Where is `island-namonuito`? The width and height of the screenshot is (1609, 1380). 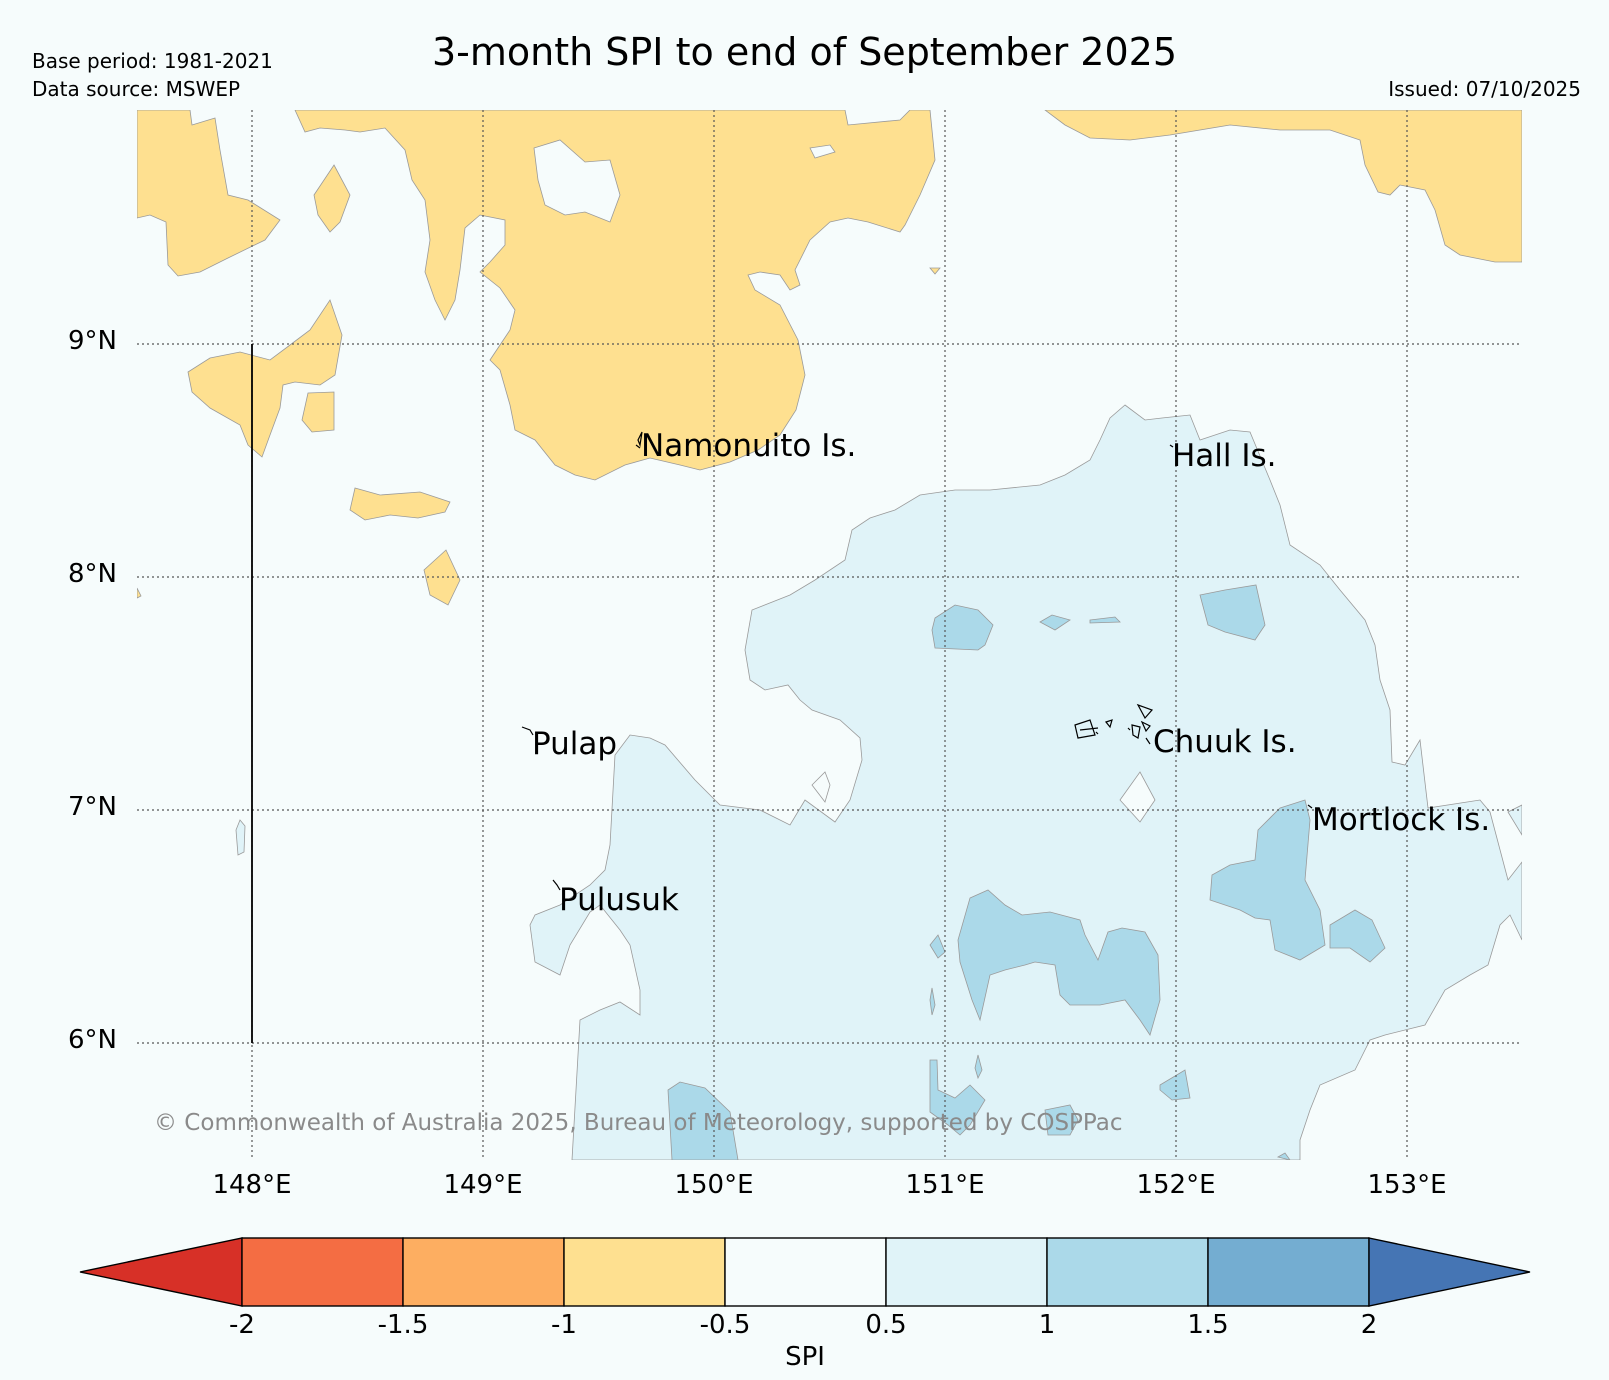
island-namonuito is located at coordinates (639, 440).